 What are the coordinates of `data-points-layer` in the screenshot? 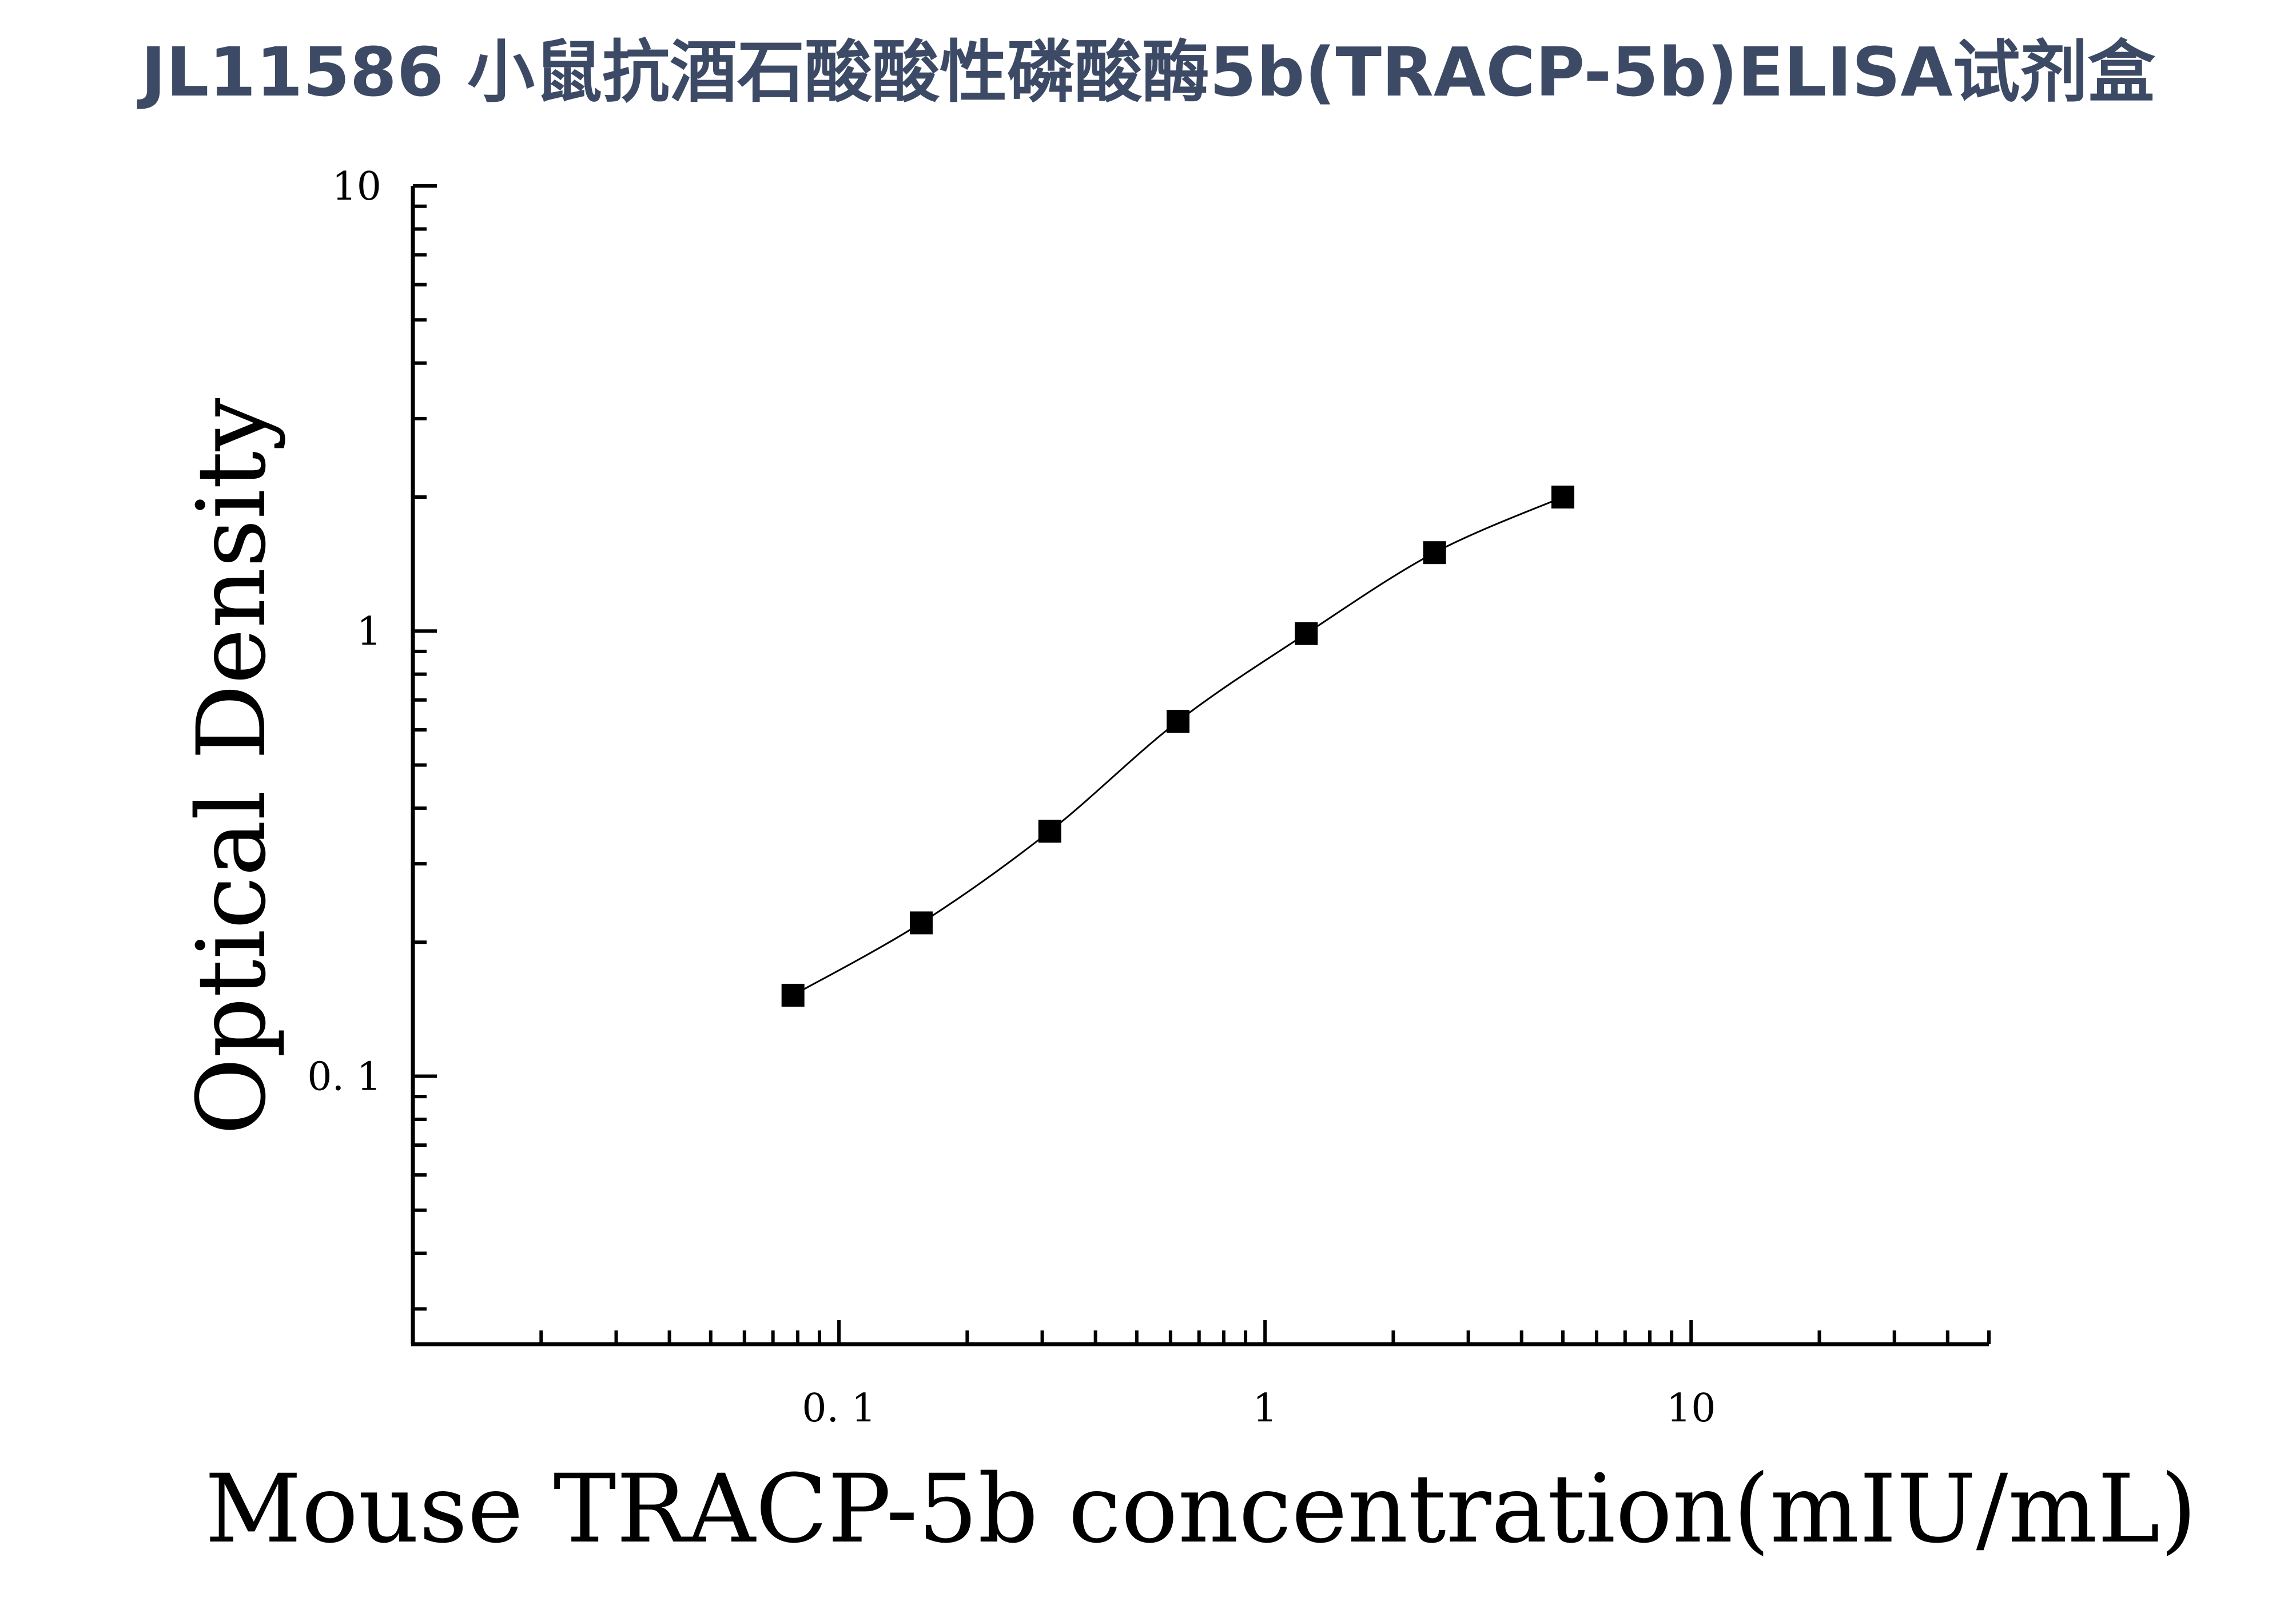 It's located at (1177, 746).